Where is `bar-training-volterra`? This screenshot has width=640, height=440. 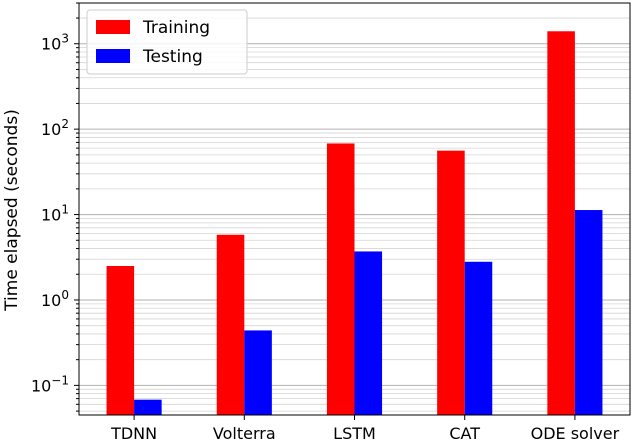
bar-training-volterra is located at coordinates (230, 324).